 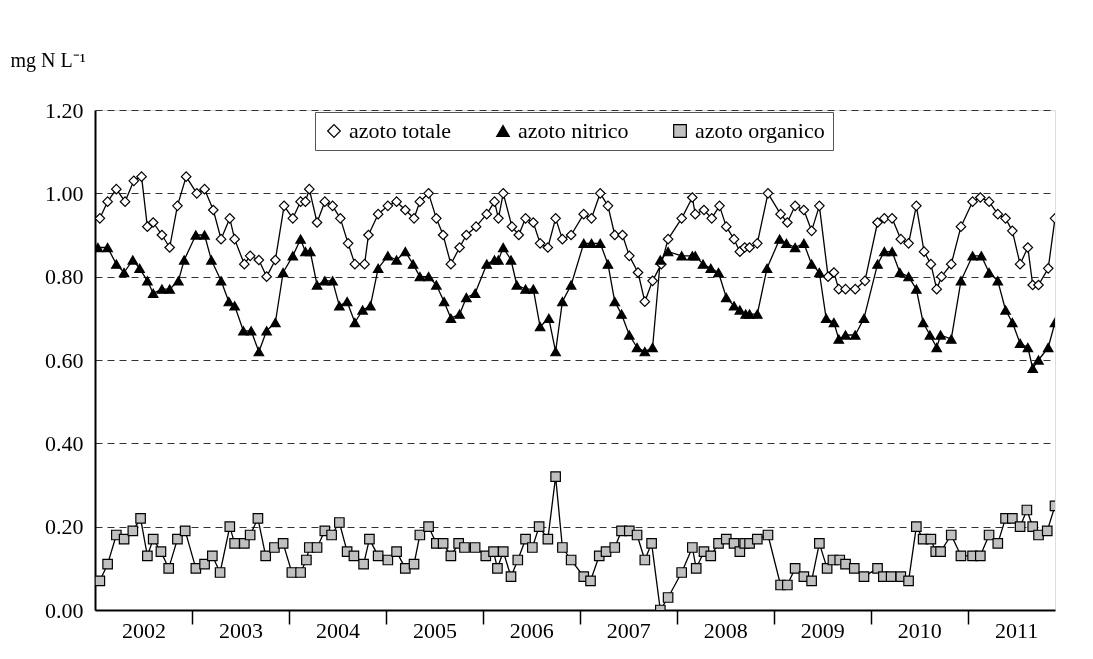 I want to click on x-tick-label: 2008, so click(x=725, y=630).